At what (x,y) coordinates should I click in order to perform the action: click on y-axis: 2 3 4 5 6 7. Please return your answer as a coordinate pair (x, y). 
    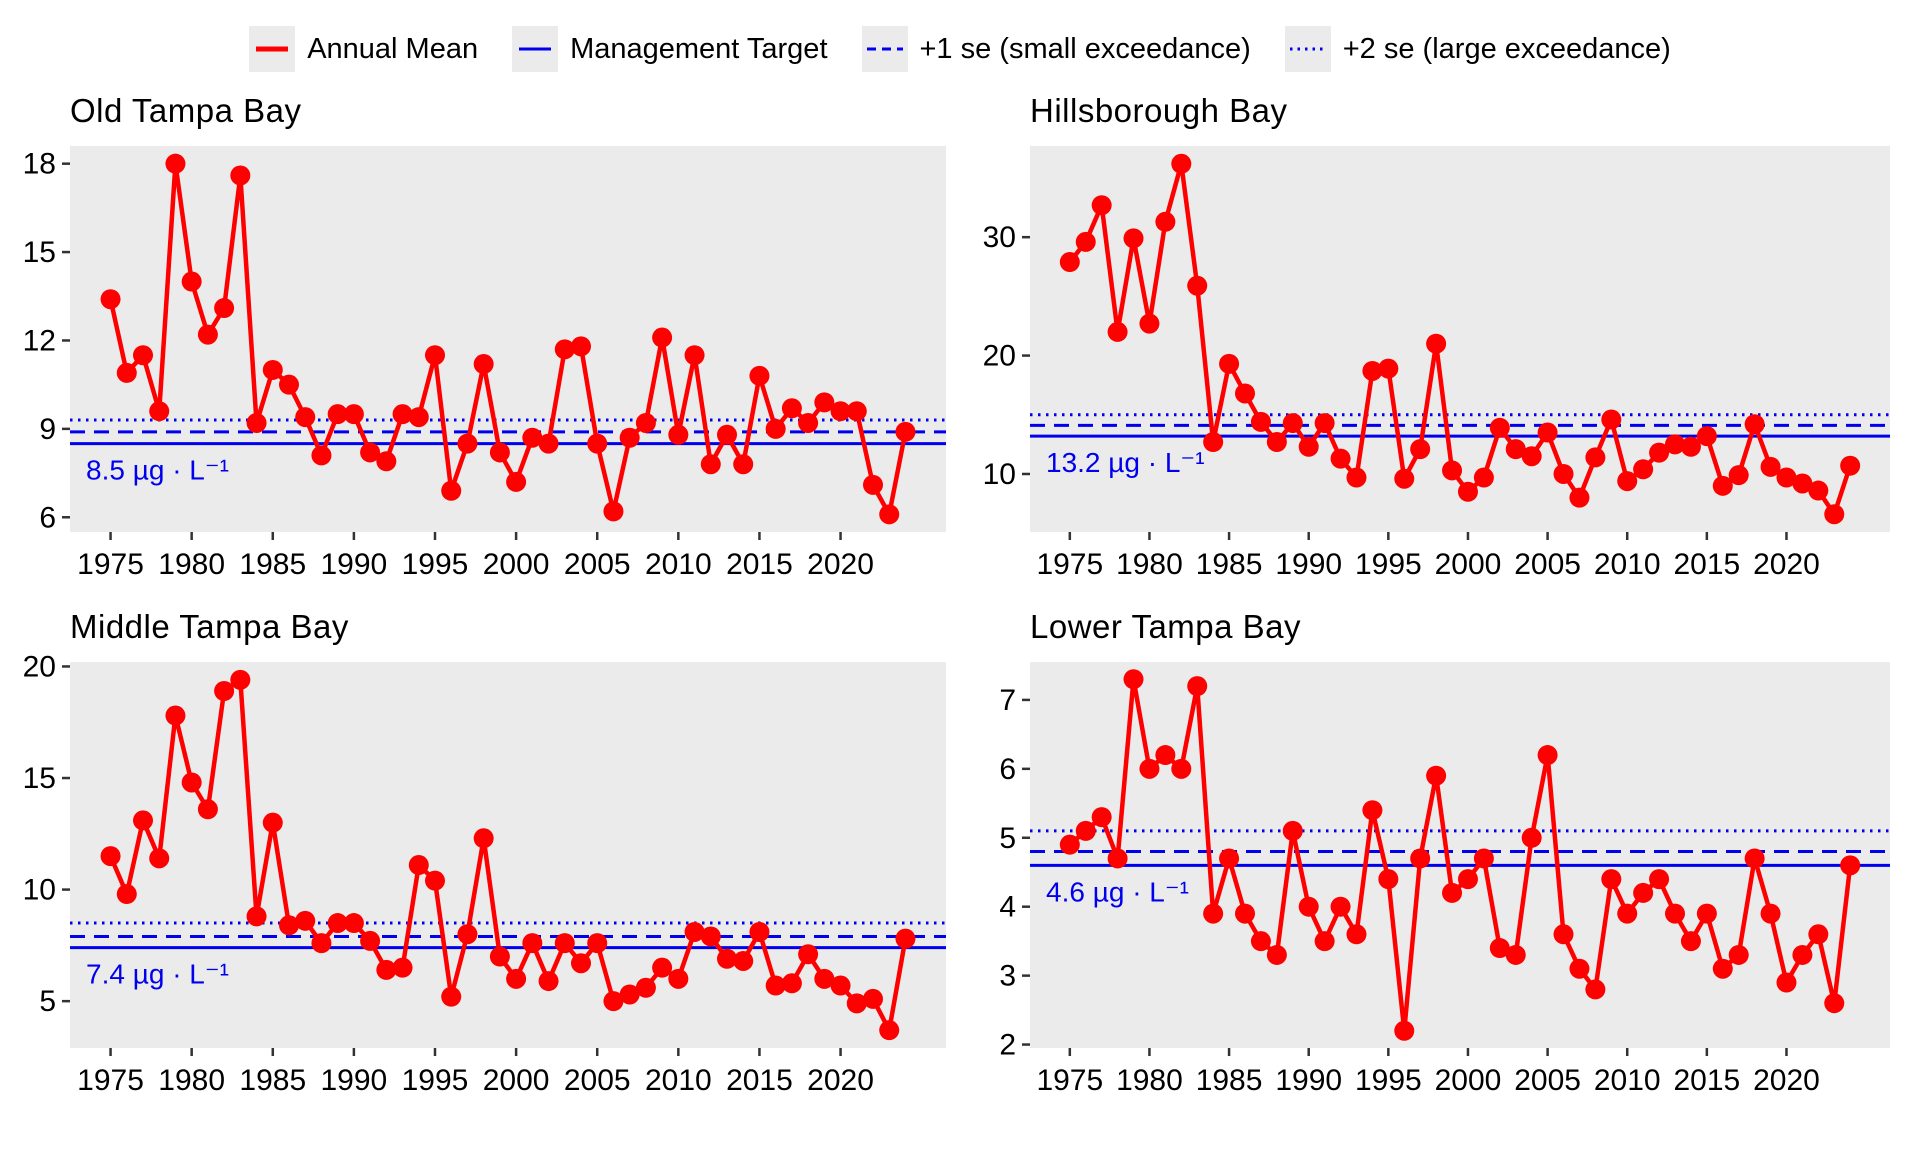
    Looking at the image, I should click on (1014, 873).